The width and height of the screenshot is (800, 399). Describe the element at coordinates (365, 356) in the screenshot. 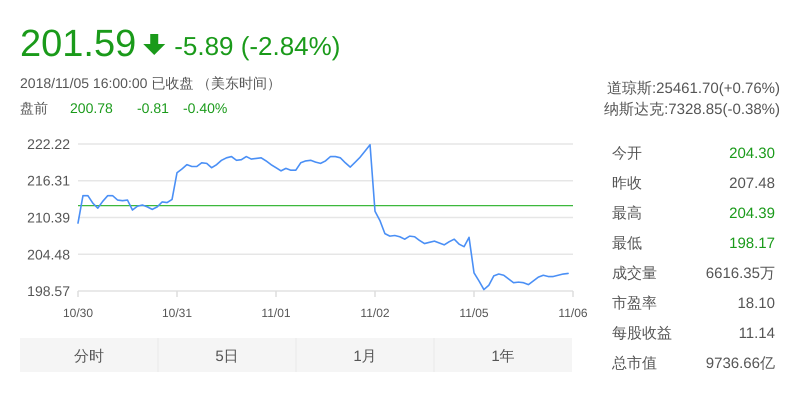

I see `category-label: 1月` at that location.